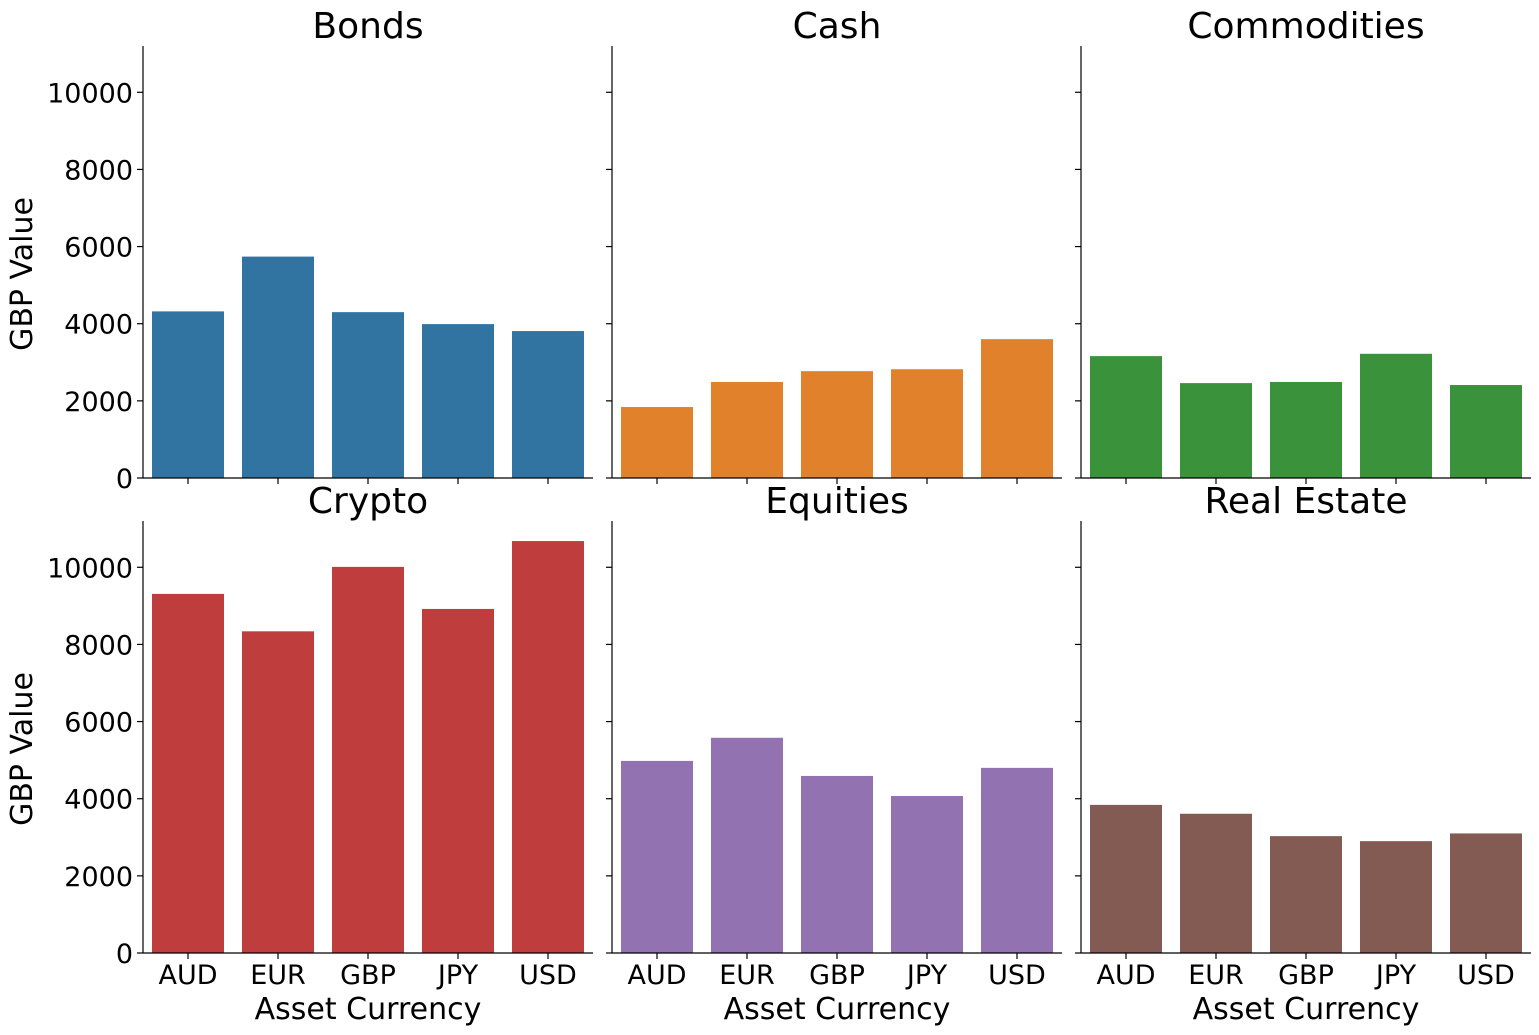 The image size is (1539, 1035). I want to click on panel-title: Equities, so click(836, 501).